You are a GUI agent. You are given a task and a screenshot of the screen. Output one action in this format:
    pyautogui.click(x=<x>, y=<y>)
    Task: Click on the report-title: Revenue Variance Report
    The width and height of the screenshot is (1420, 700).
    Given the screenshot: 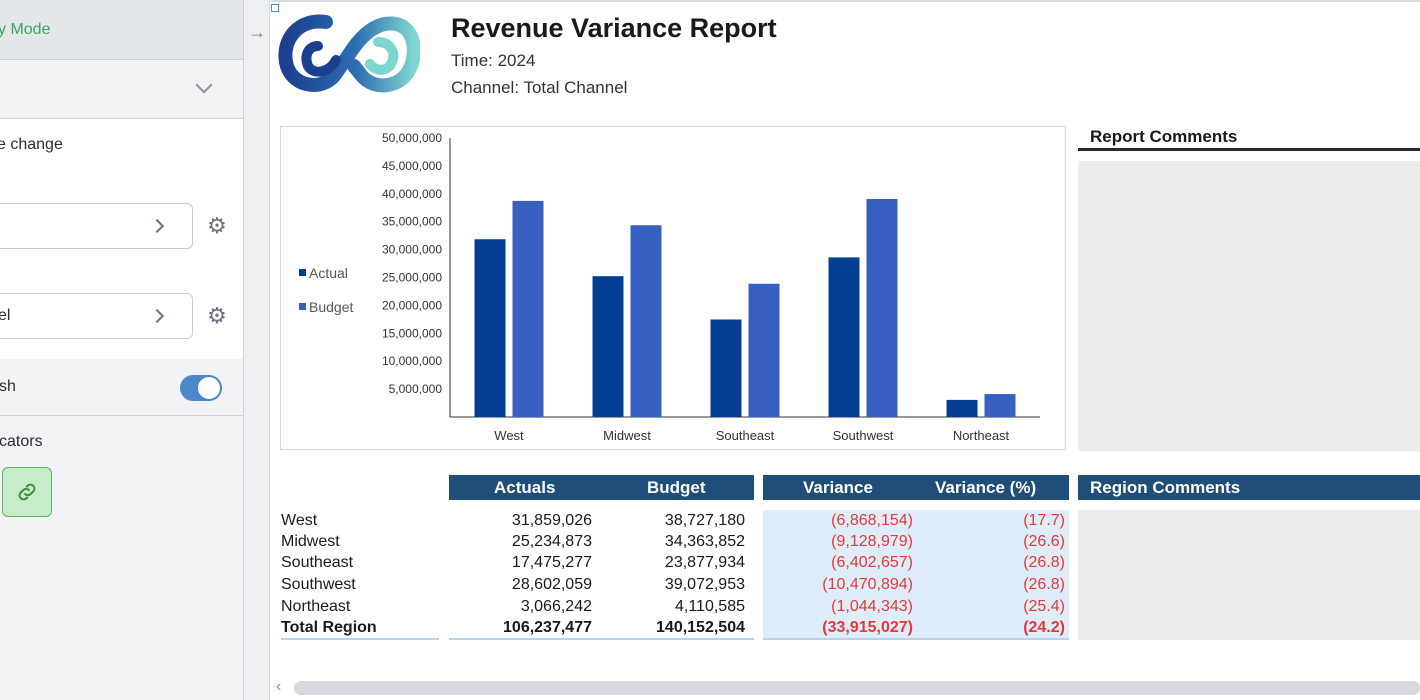 What is the action you would take?
    pyautogui.click(x=614, y=28)
    